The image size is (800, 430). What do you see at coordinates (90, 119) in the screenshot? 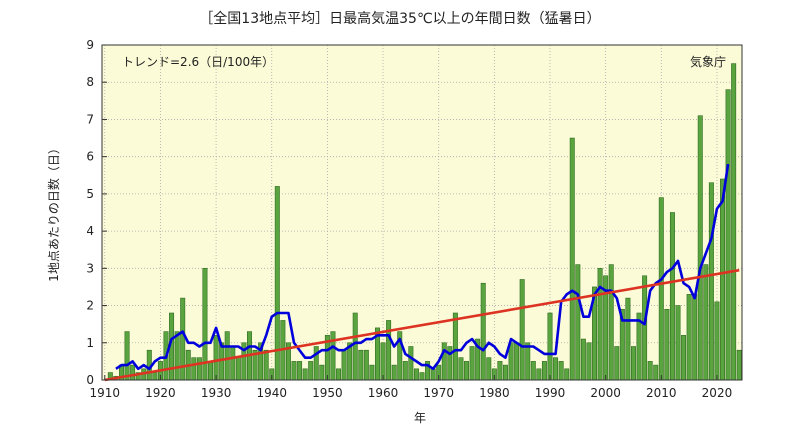
I see `y-tick-label: 7` at bounding box center [90, 119].